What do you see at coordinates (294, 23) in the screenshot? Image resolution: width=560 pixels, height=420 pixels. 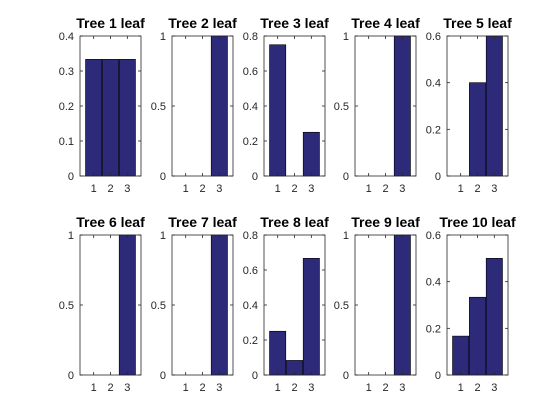 I see `subplot-title: Tree 3 leaf` at bounding box center [294, 23].